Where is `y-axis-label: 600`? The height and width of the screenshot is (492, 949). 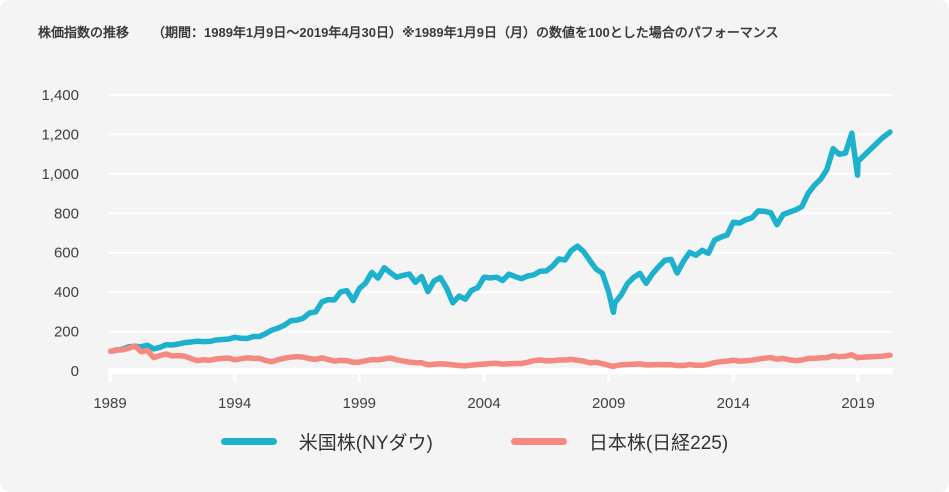
y-axis-label: 600 is located at coordinates (66, 253).